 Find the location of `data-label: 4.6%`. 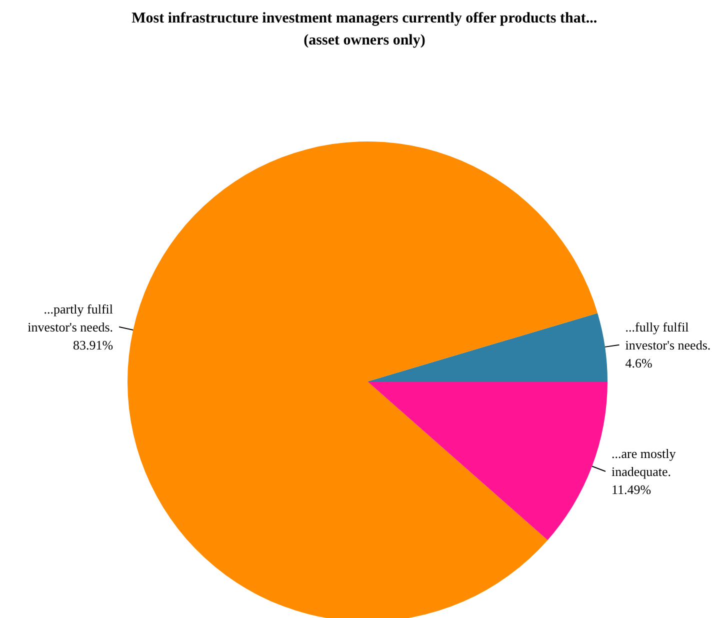

data-label: 4.6% is located at coordinates (638, 362).